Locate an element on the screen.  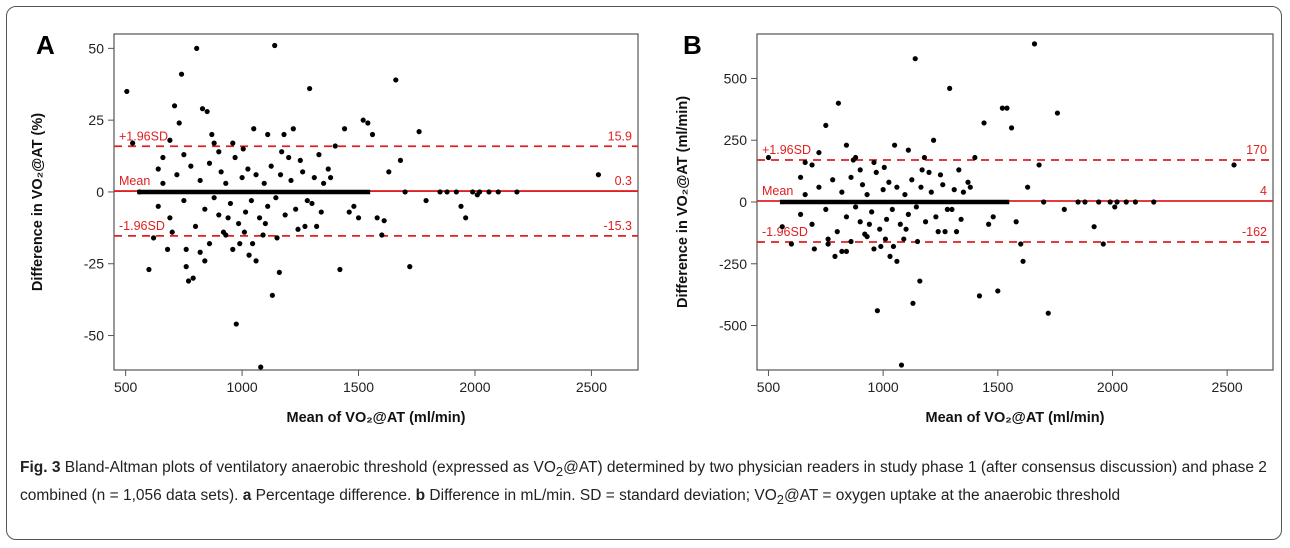
caption-fig-label: Fig. 3 is located at coordinates (40, 467).